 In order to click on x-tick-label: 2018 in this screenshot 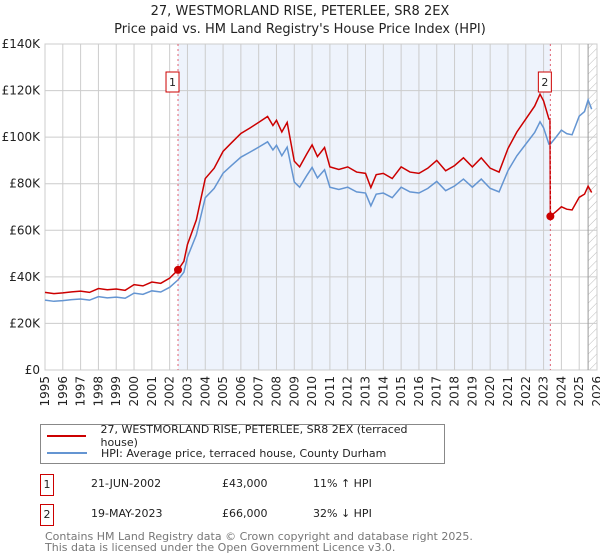, I will do `click(455, 391)`.